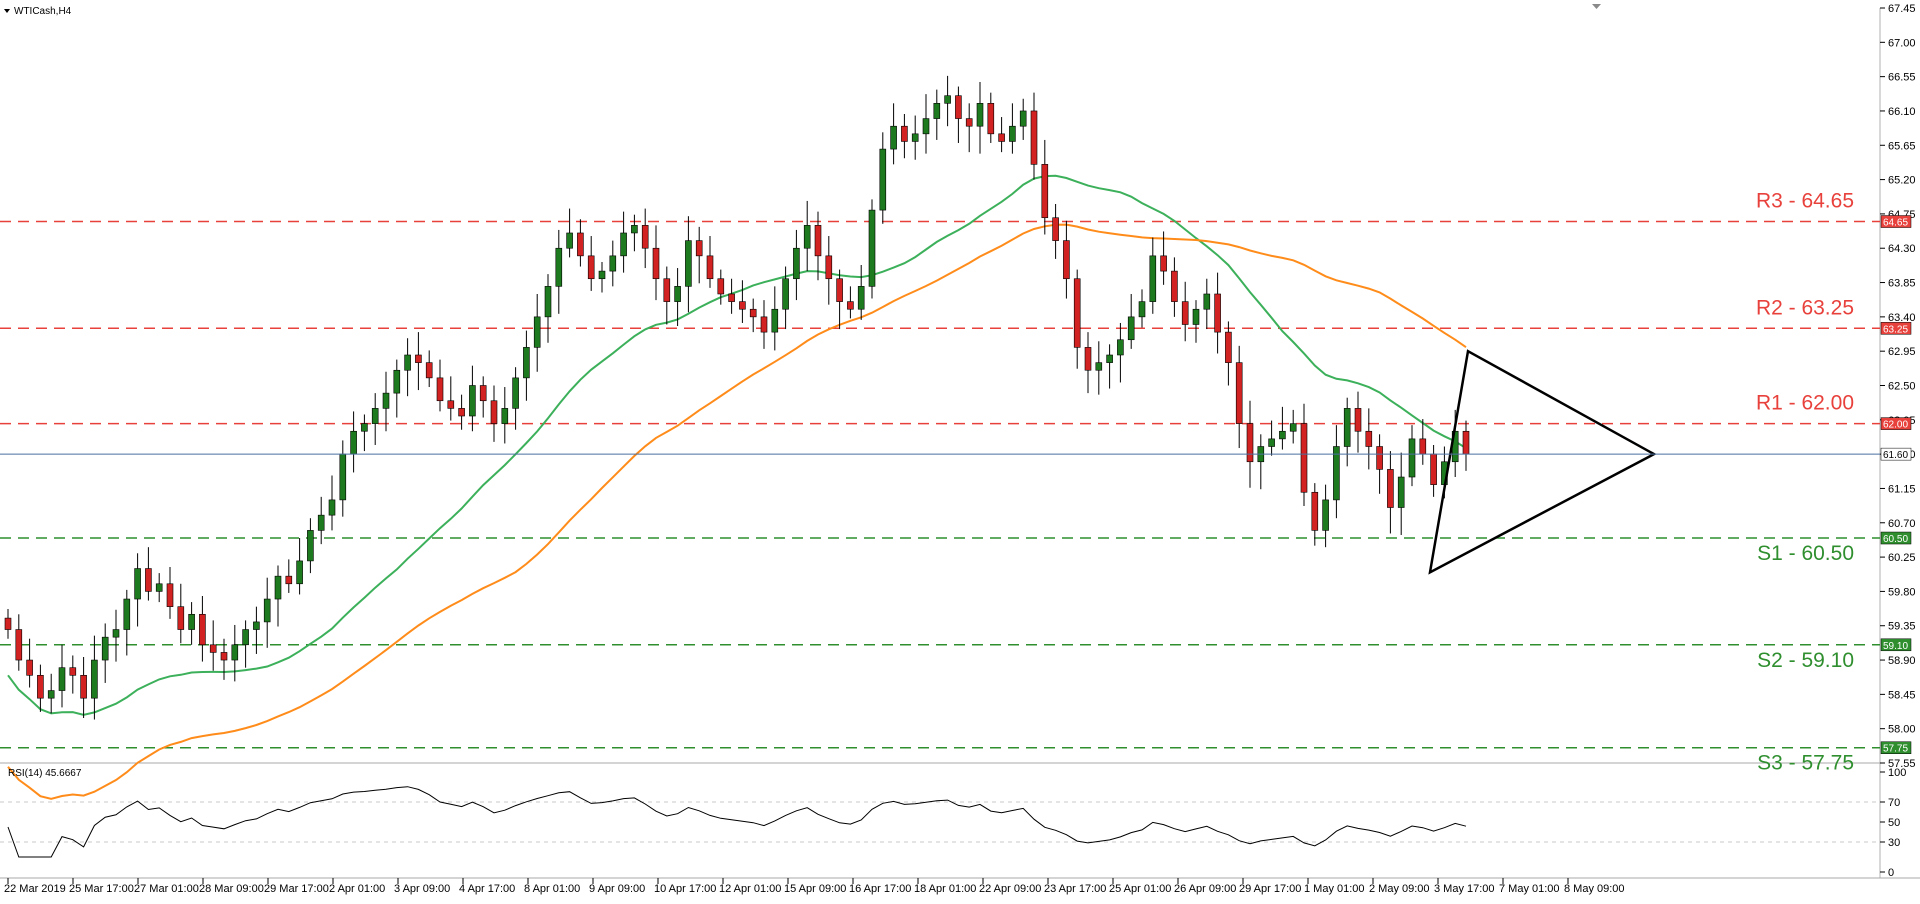 The image size is (1920, 904). I want to click on time-tick-label: 3 May 17:00, so click(1464, 889).